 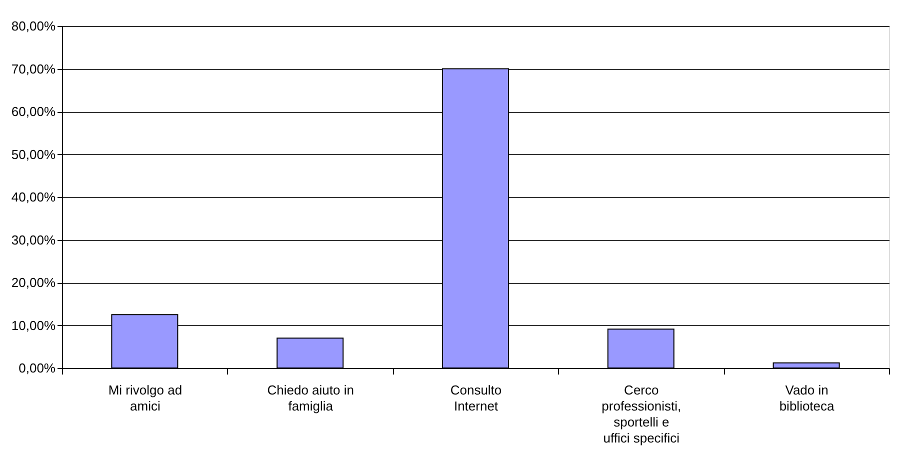 I want to click on x-tick-label: Cerco professionisti, sportelli e uffici specifici, so click(x=642, y=414).